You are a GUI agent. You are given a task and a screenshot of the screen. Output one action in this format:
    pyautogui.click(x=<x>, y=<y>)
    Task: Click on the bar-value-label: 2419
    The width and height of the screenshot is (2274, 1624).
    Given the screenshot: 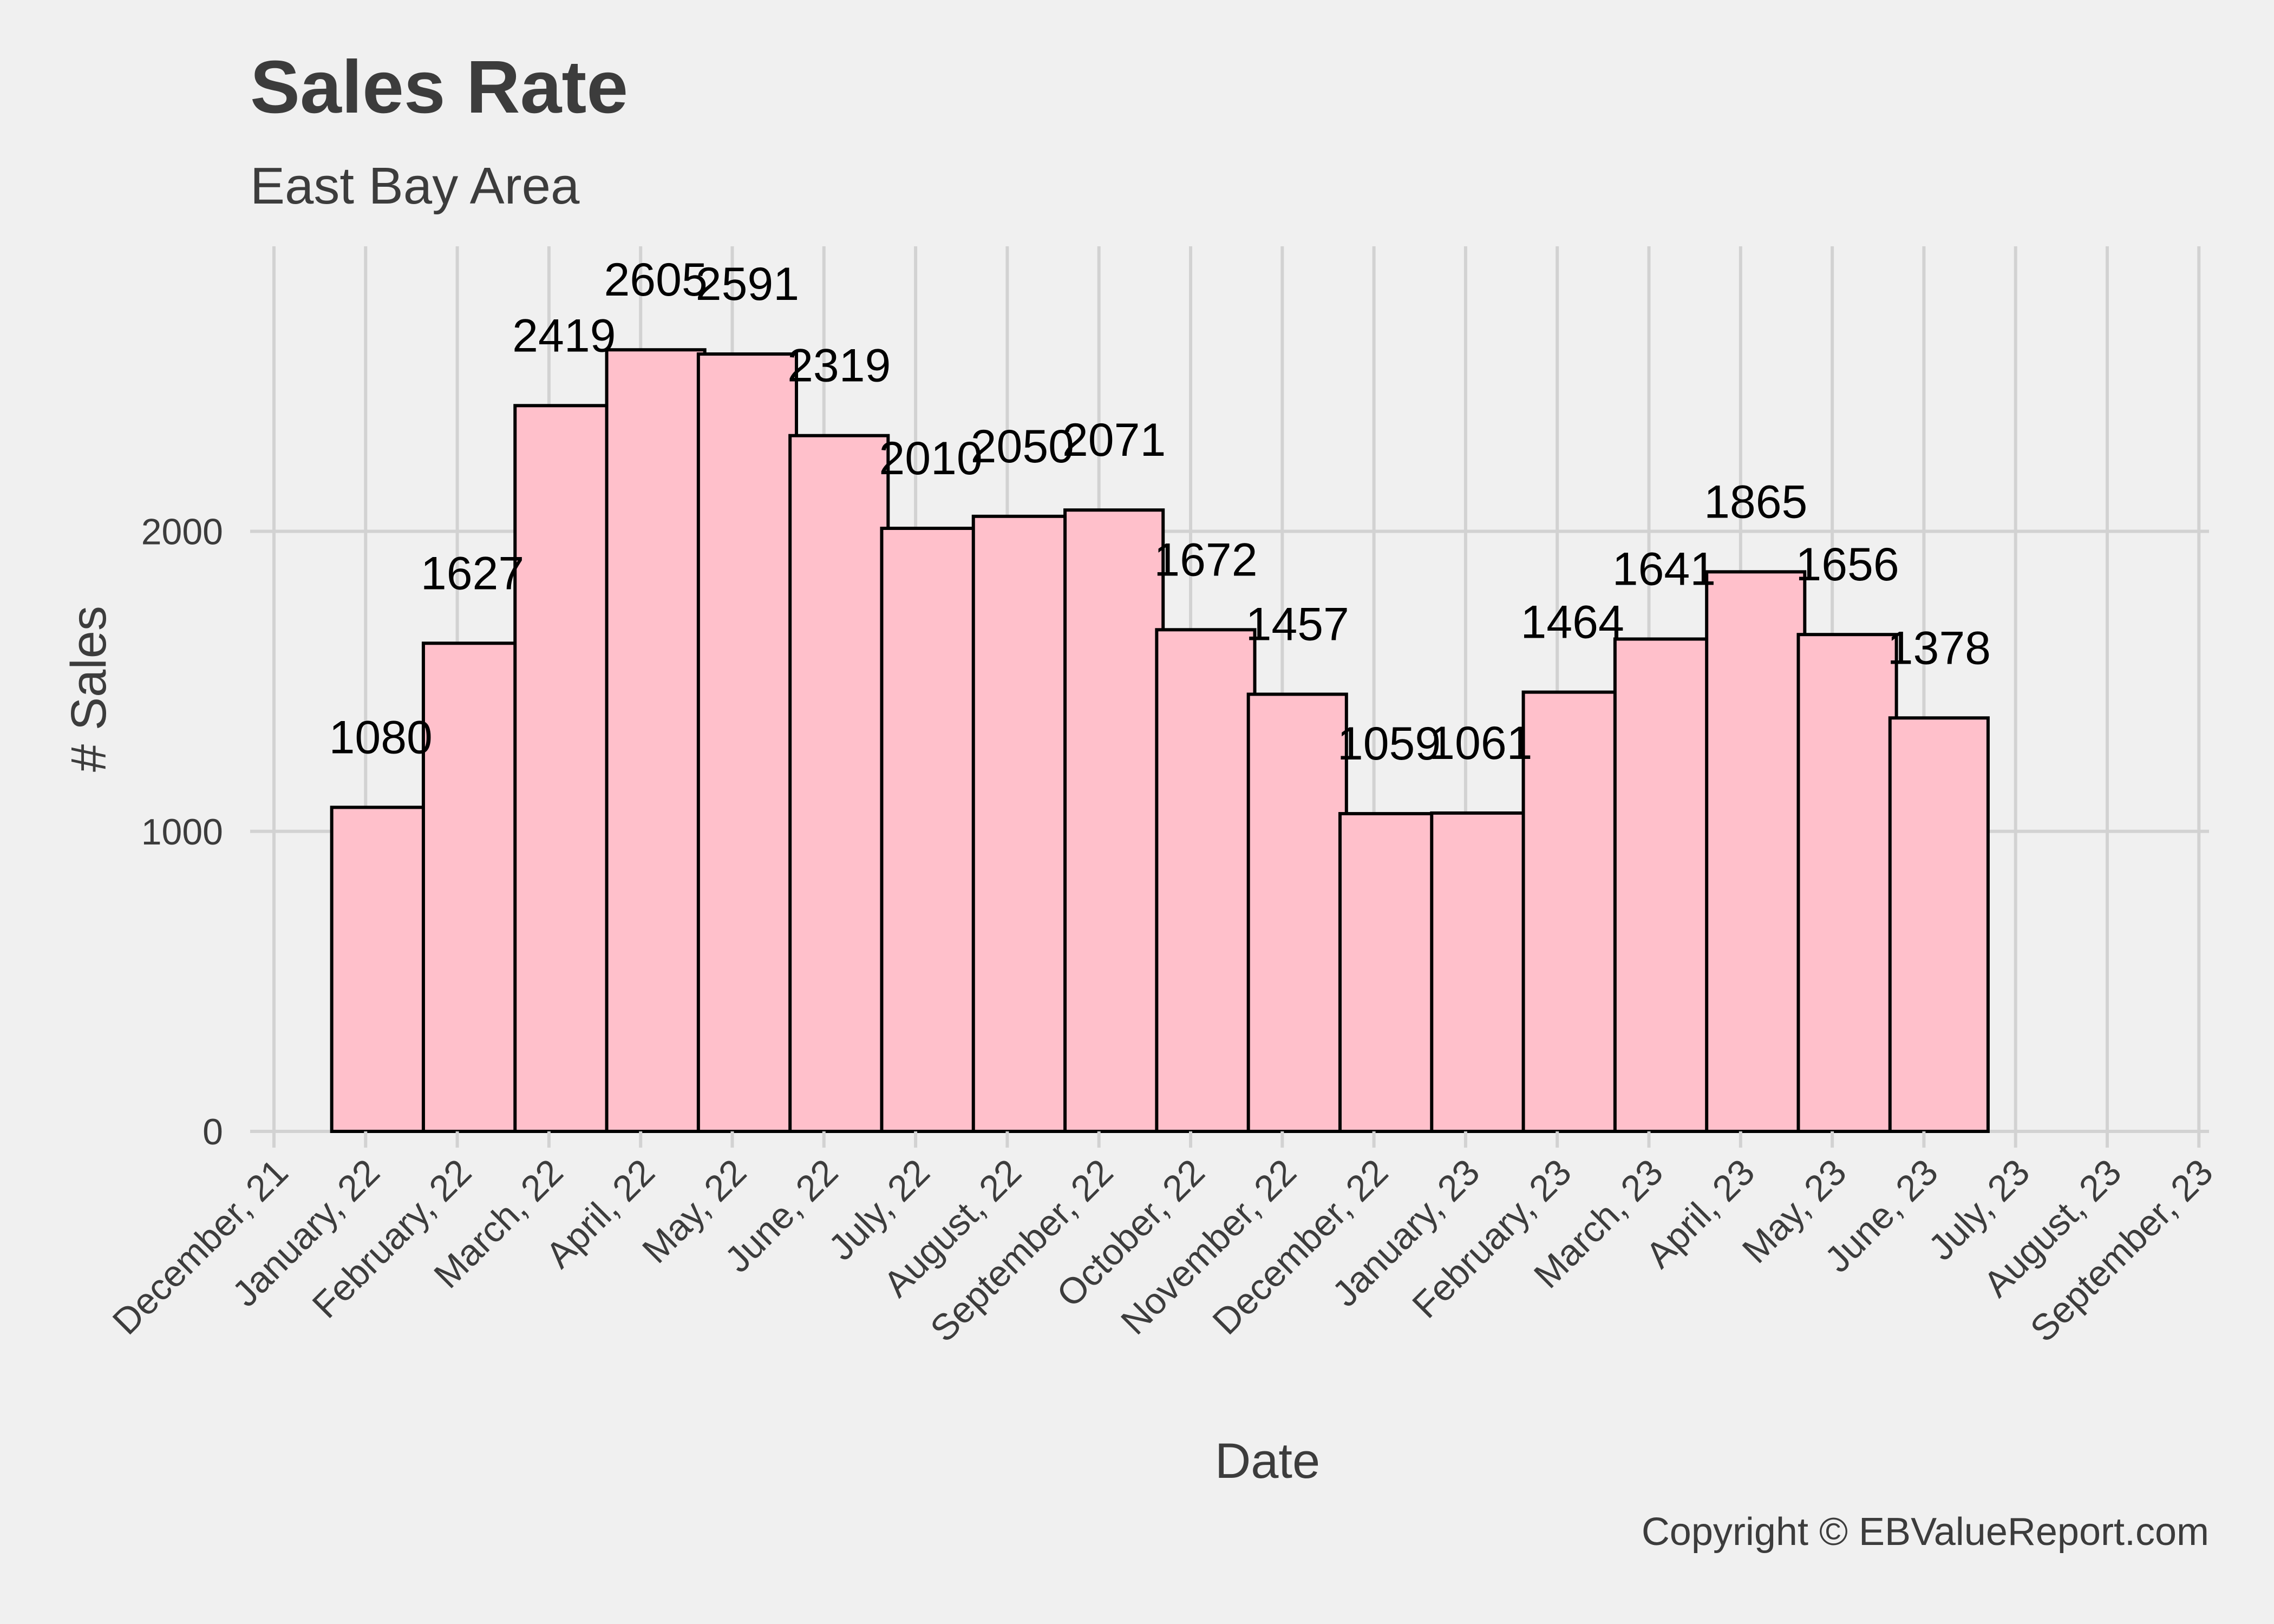 What is the action you would take?
    pyautogui.click(x=564, y=336)
    